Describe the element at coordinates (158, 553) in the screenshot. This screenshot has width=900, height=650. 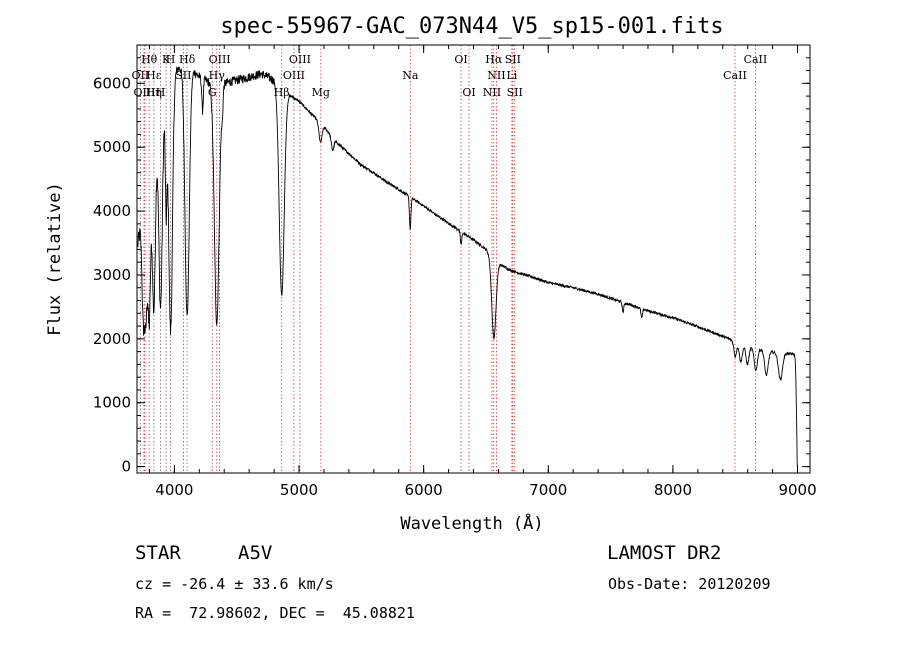
I see `object-class: STAR` at that location.